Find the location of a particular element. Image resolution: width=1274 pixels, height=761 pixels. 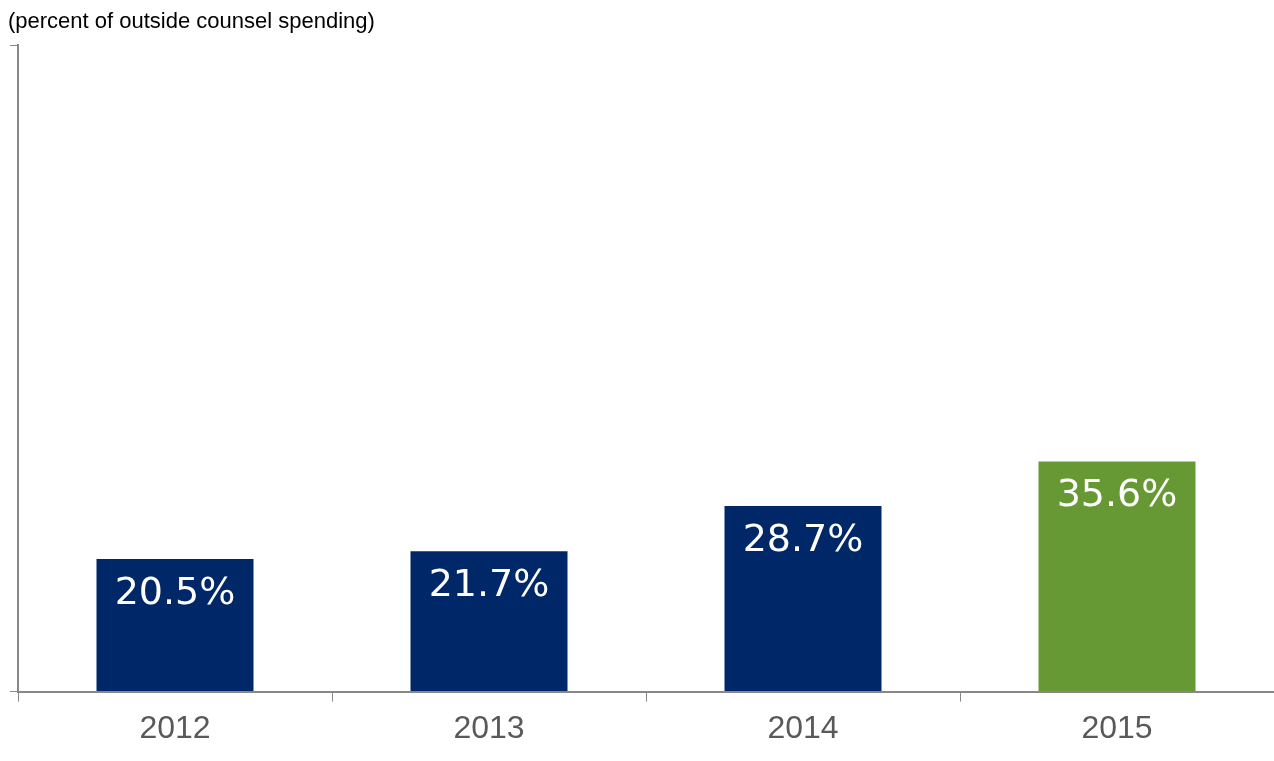

data-label: 28.7% is located at coordinates (803, 537).